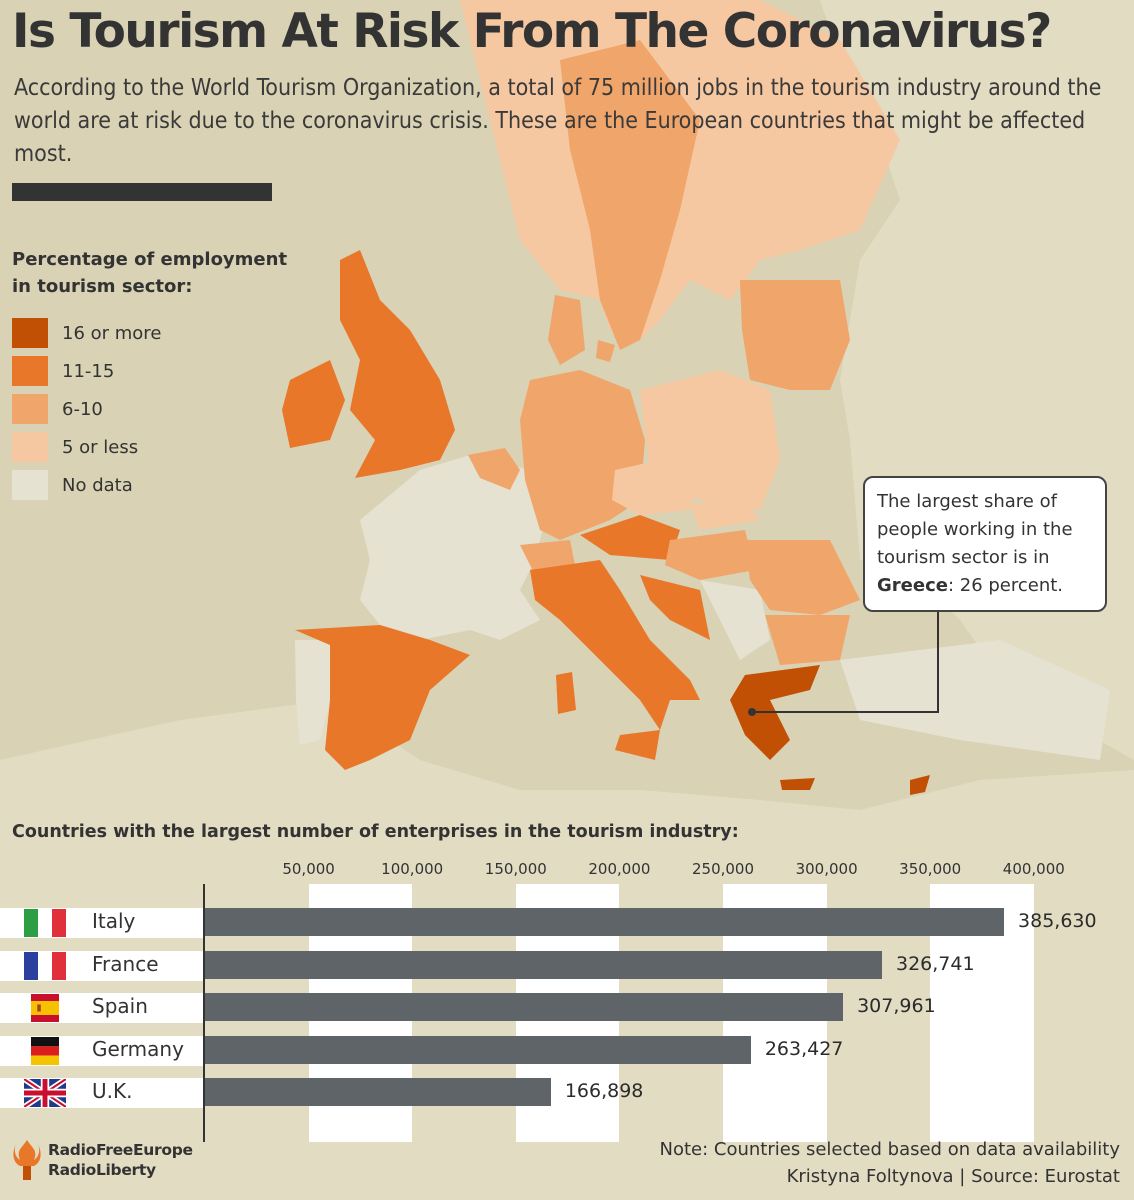  What do you see at coordinates (752, 712) in the screenshot?
I see `greece-marker` at bounding box center [752, 712].